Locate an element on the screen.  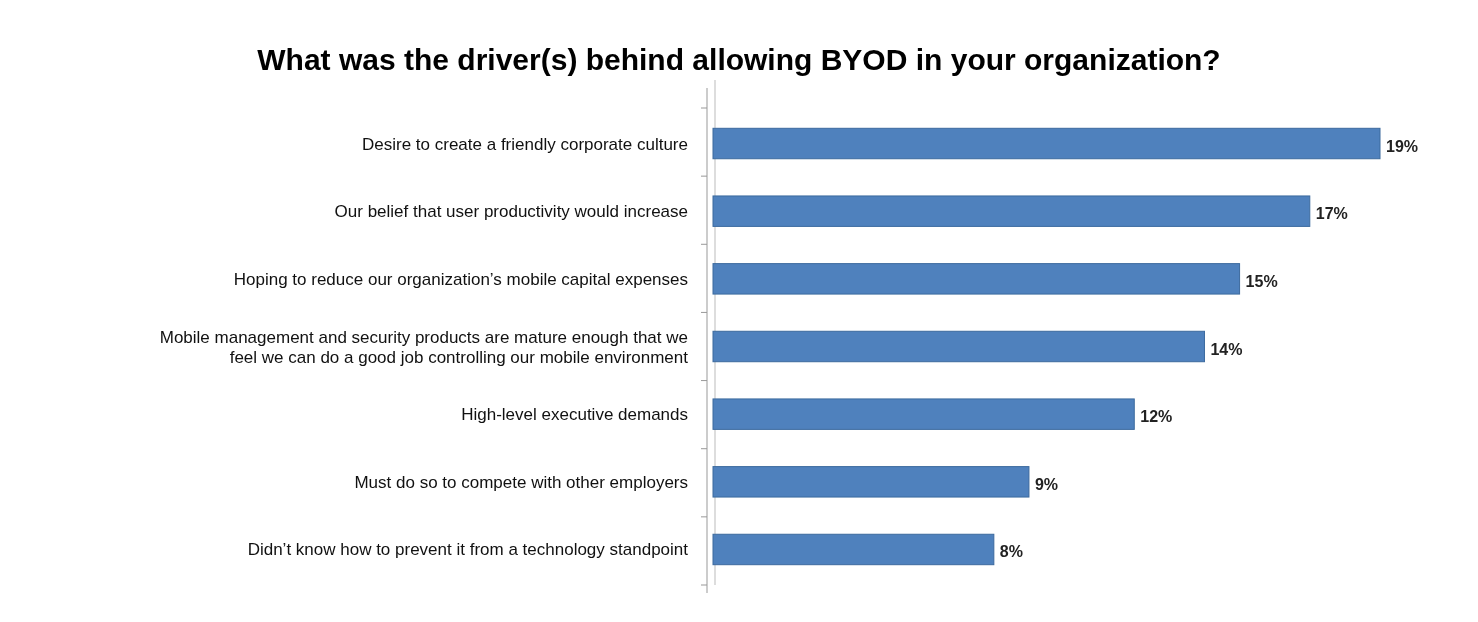
y-tick-label: Our belief that user productivity would increase is located at coordinates (511, 212).